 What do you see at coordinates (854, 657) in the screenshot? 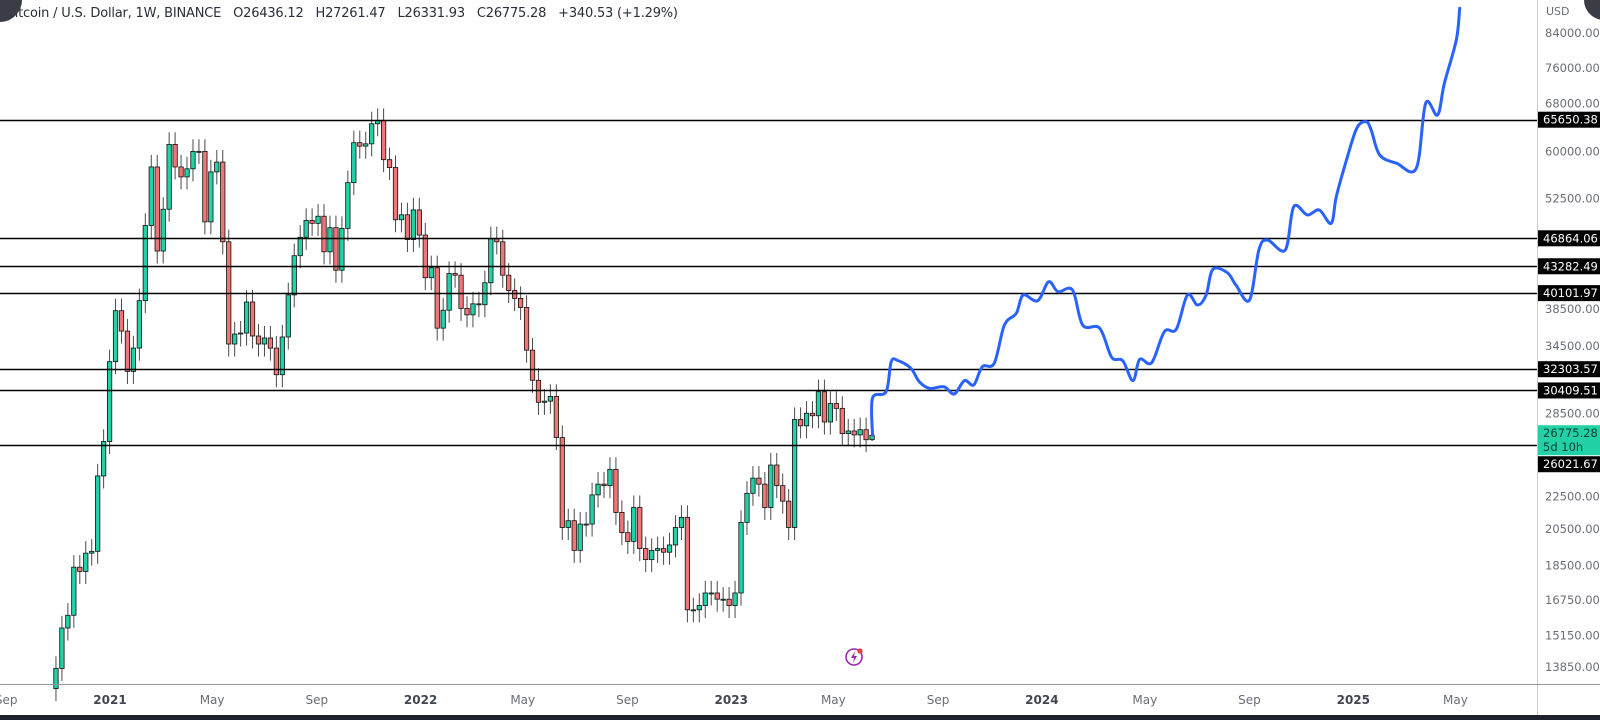
I see `lightning-icon` at bounding box center [854, 657].